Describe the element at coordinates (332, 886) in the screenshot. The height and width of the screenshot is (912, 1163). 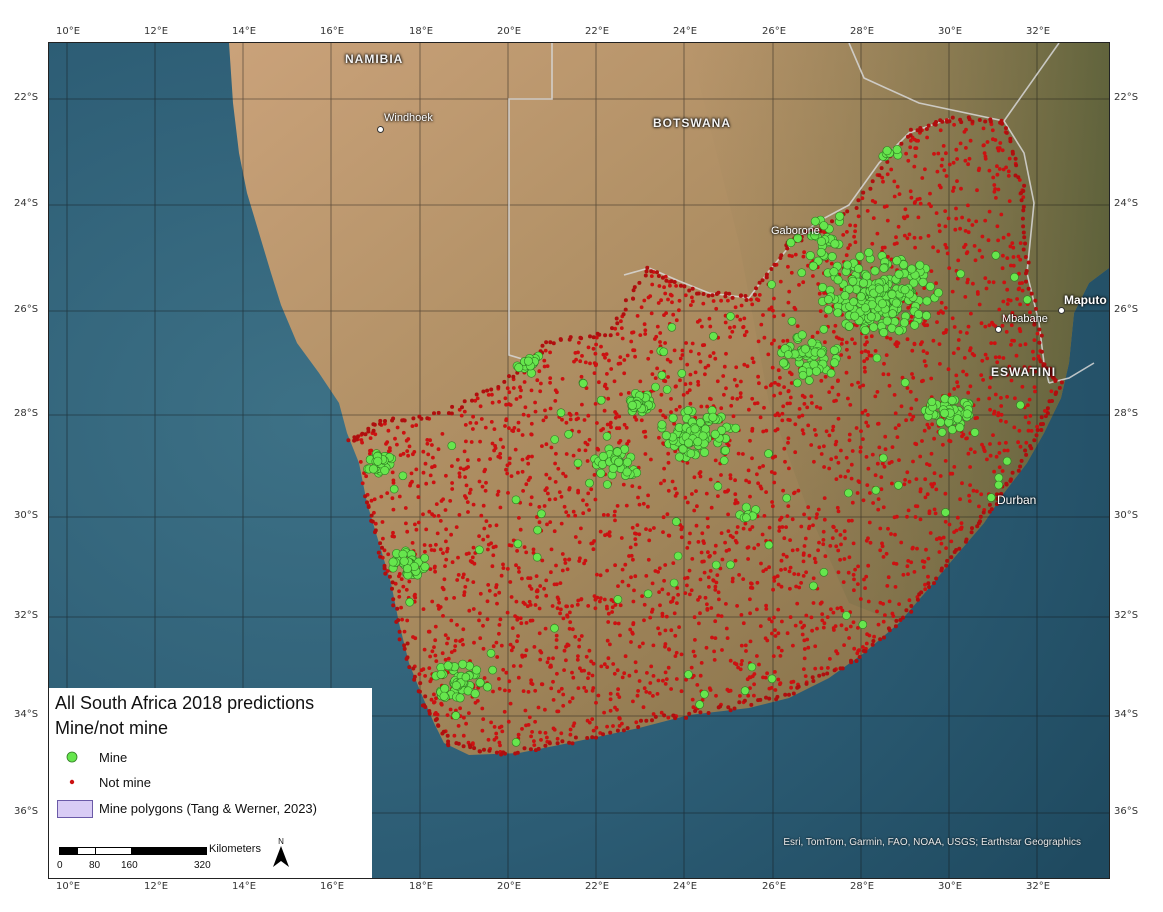
I see `bottom-tick-3: 16°E` at that location.